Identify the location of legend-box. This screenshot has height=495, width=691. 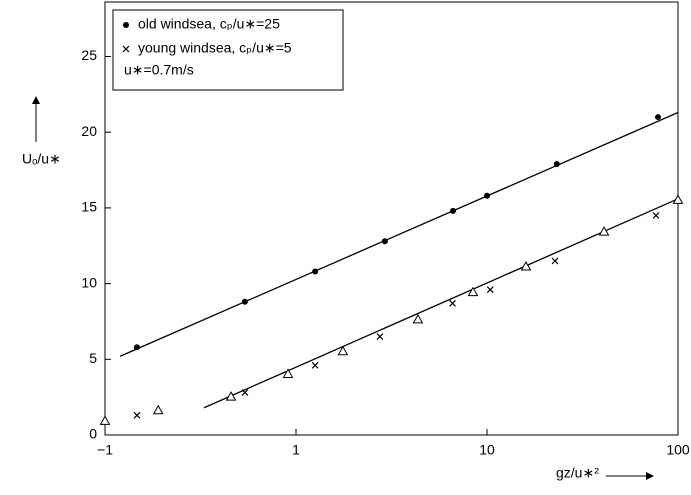
(228, 50).